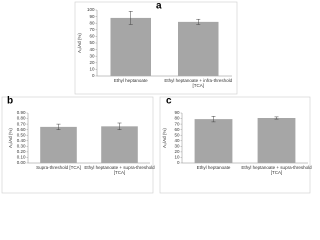  I want to click on y-tick-label: 0.80, so click(21, 118).